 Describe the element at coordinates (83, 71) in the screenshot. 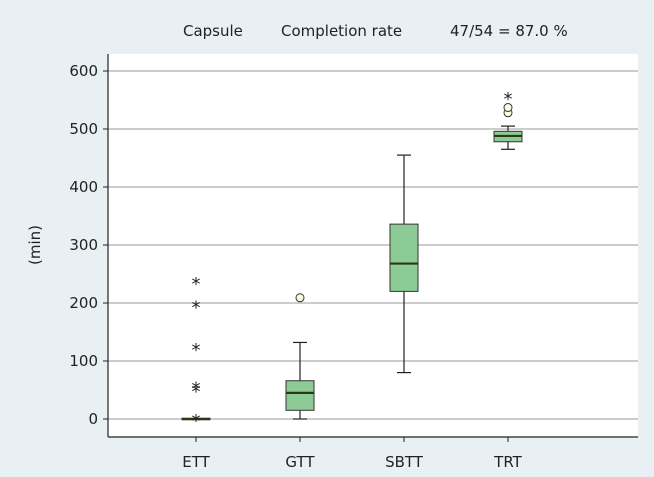

I see `y-tick-label: 600` at that location.